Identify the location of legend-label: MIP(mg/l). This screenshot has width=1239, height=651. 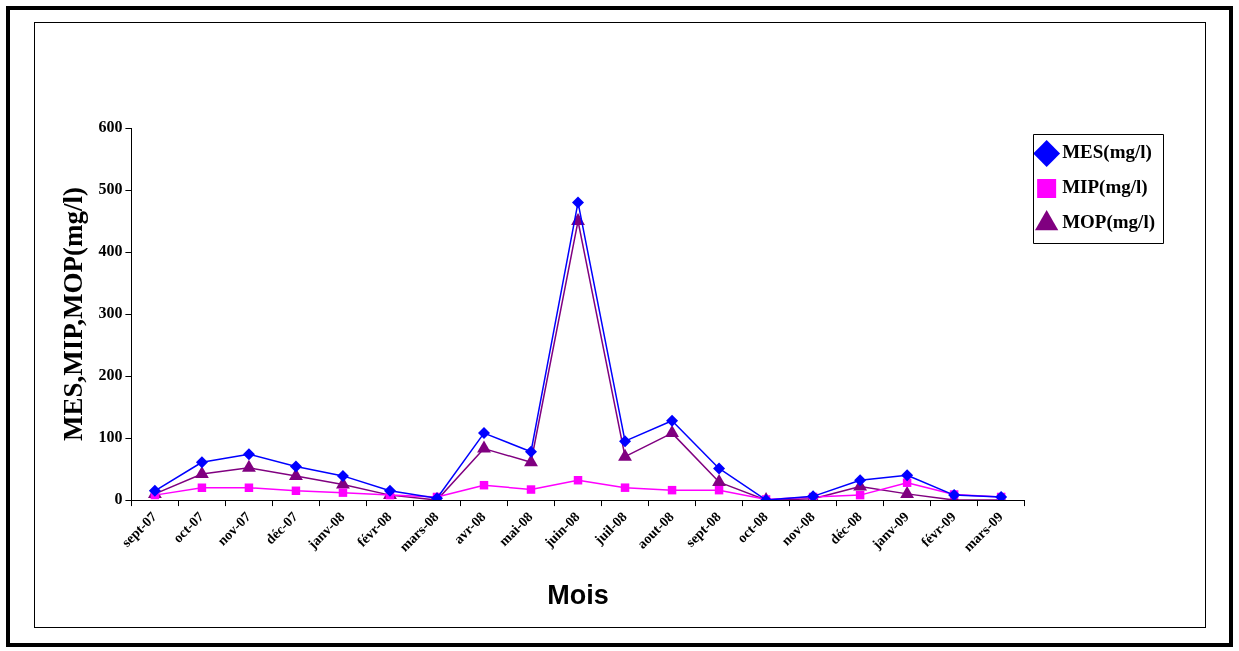
(1105, 187).